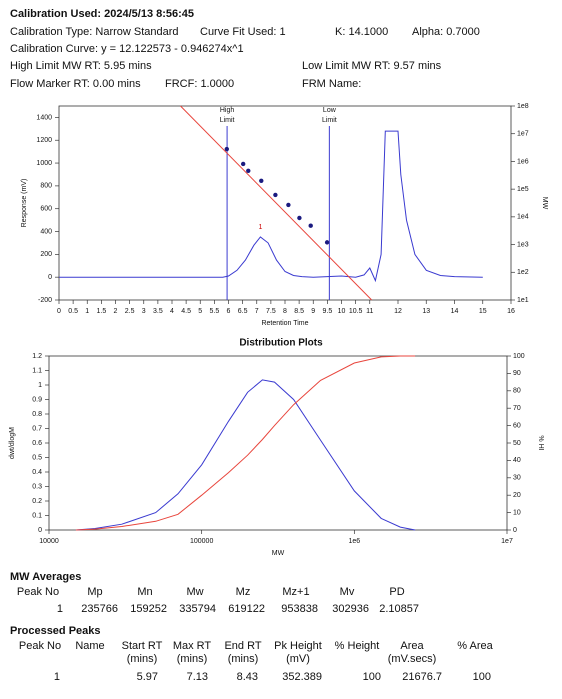 This screenshot has height=699, width=562. I want to click on x-tick-label: 4, so click(172, 311).